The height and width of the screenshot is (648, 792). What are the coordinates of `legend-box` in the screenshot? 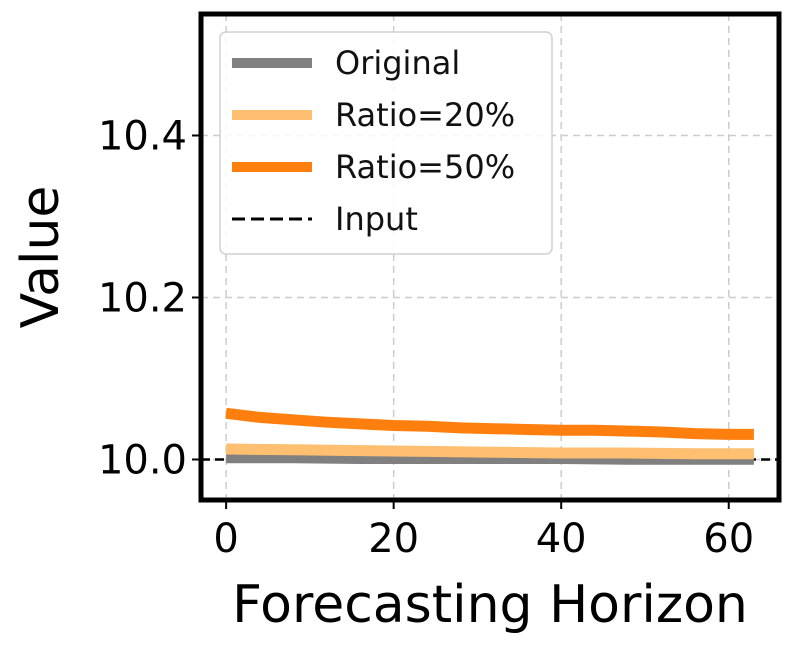 It's located at (386, 143).